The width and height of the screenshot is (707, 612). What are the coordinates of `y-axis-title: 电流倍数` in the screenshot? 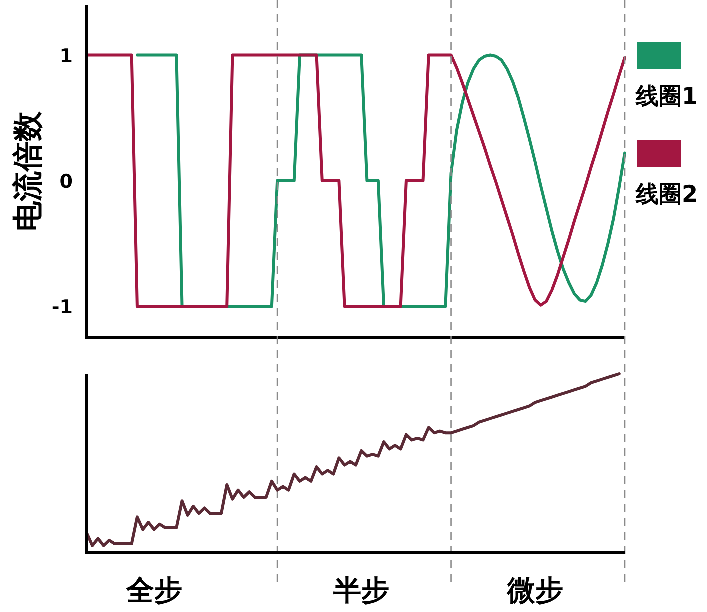 It's located at (28, 171).